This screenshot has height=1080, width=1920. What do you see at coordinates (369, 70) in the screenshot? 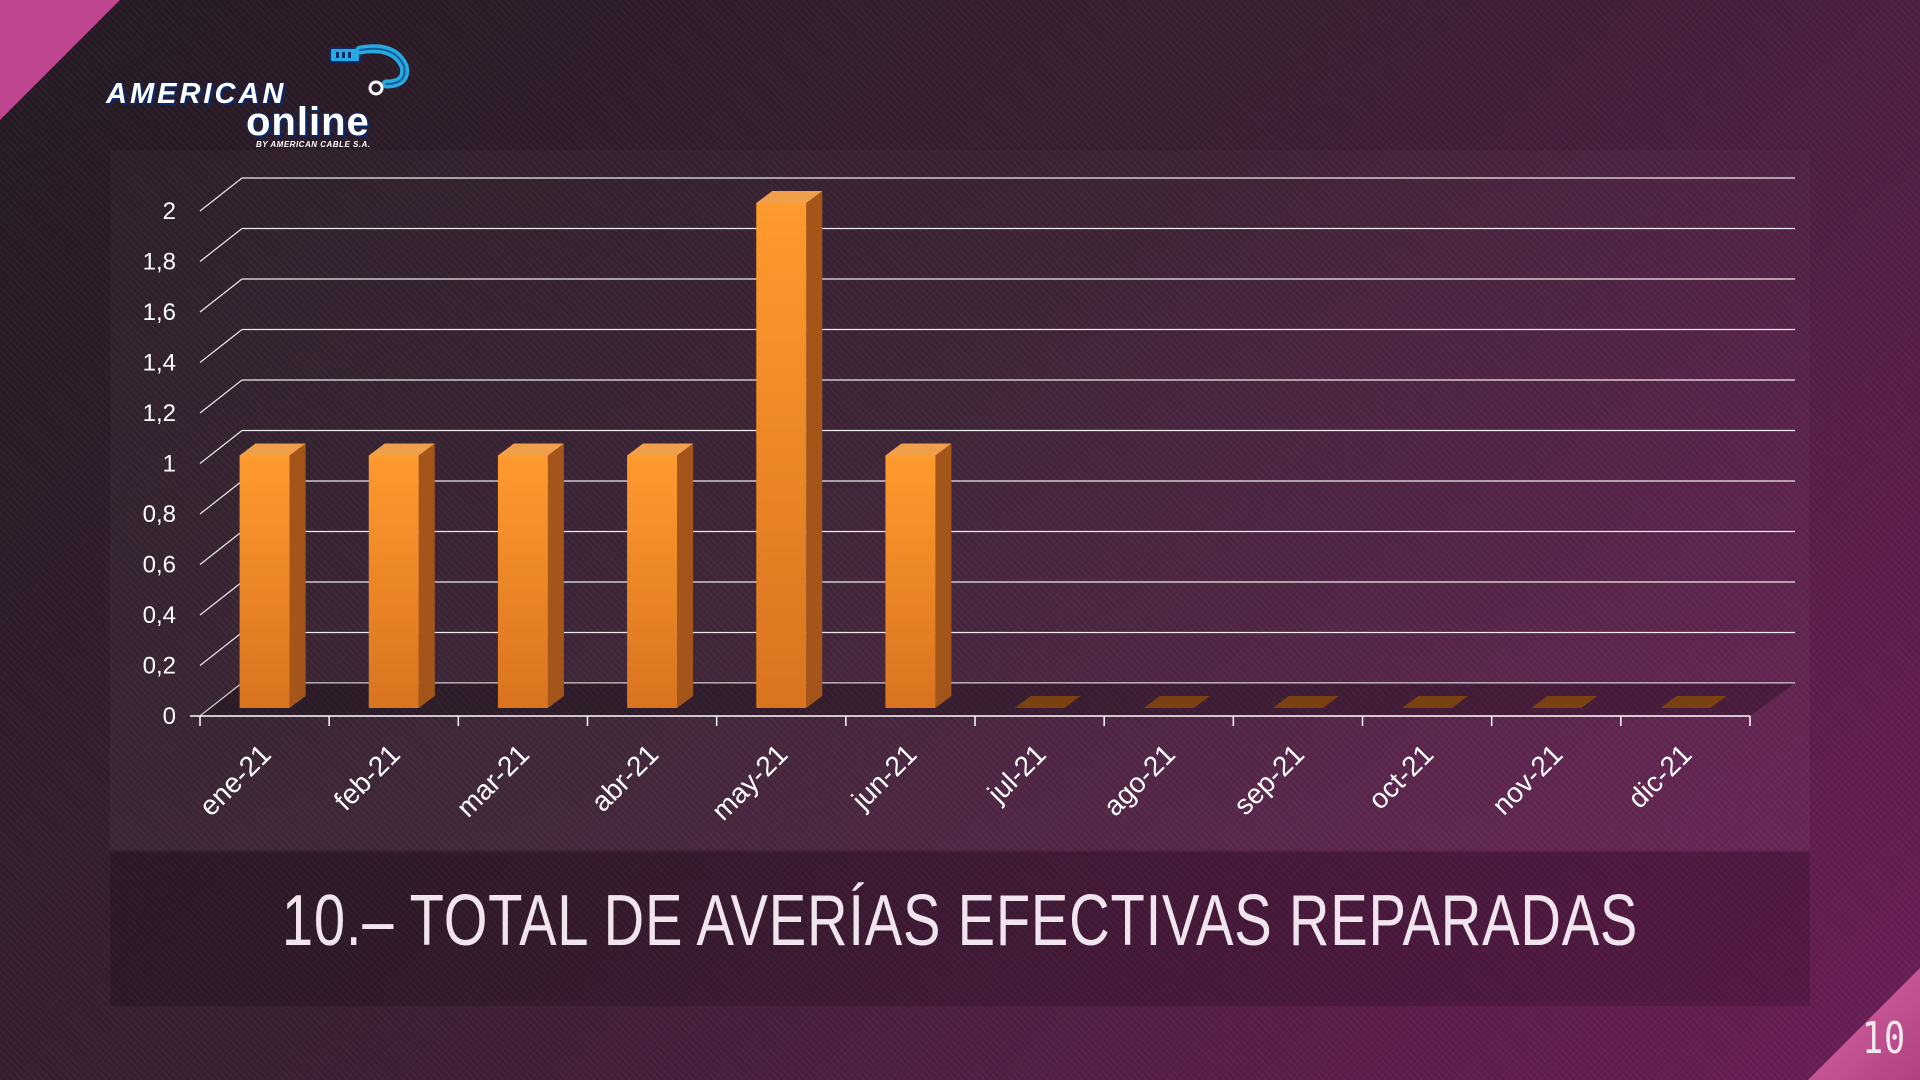
I see `ethernet-cable-icon` at bounding box center [369, 70].